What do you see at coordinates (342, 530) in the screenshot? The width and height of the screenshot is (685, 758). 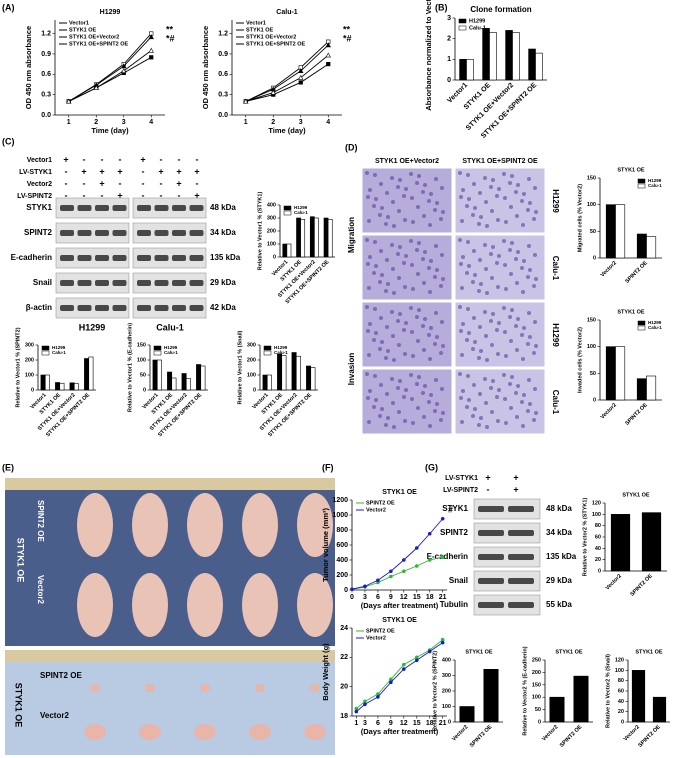 I see `y-tick-label: 800` at bounding box center [342, 530].